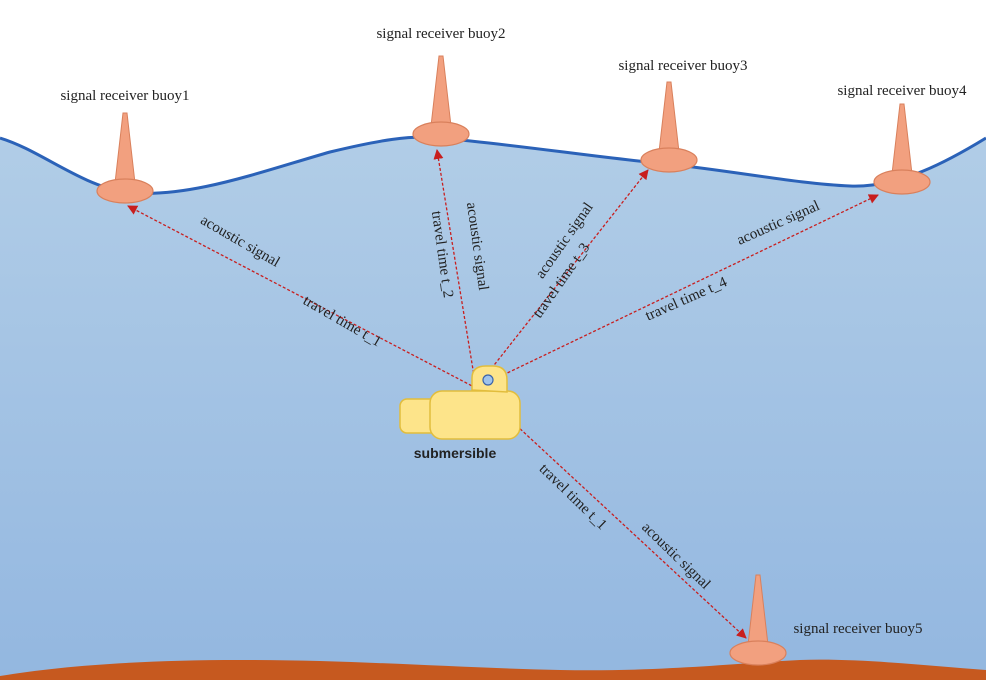  What do you see at coordinates (302, 297) in the screenshot?
I see `signal-path-buoy1` at bounding box center [302, 297].